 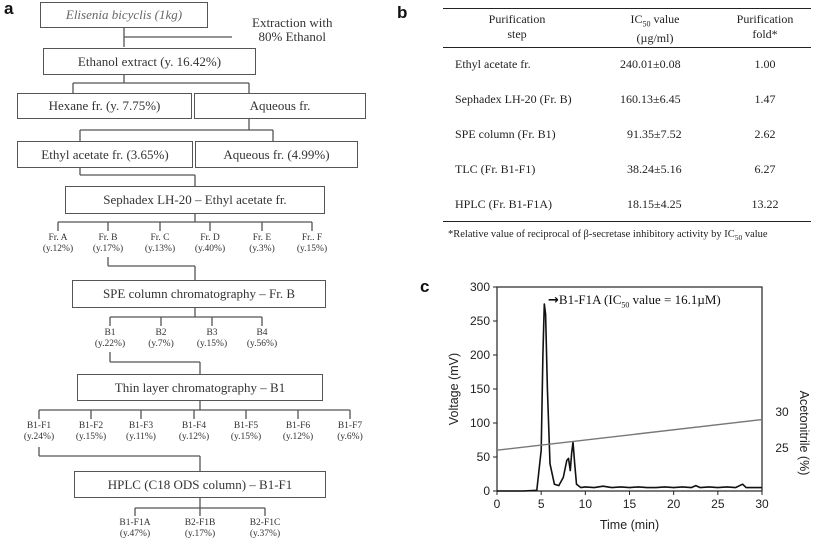 I want to click on annotation-sub: 50, so click(x=625, y=305).